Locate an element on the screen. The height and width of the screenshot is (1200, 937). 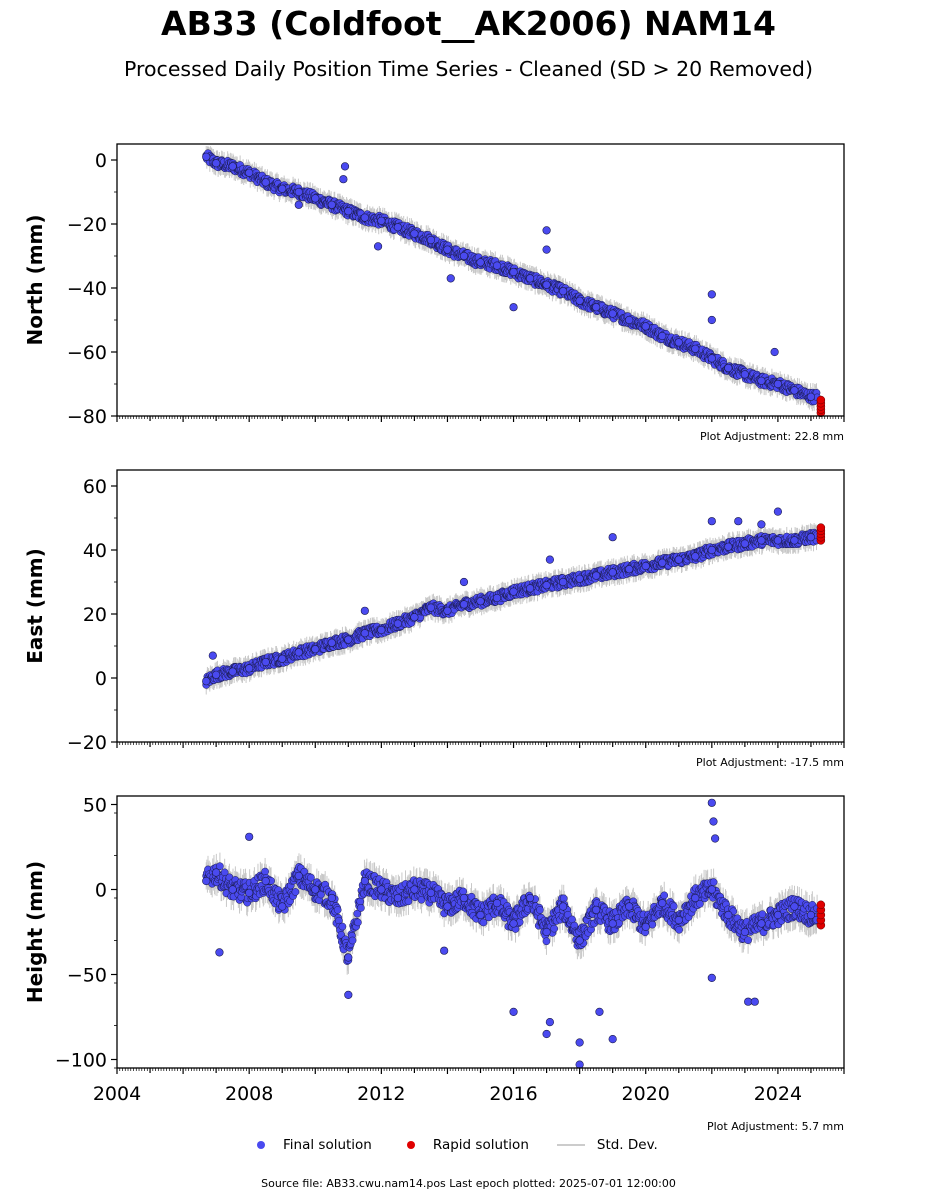
y-tick-label: 60 is located at coordinates (95, 487).